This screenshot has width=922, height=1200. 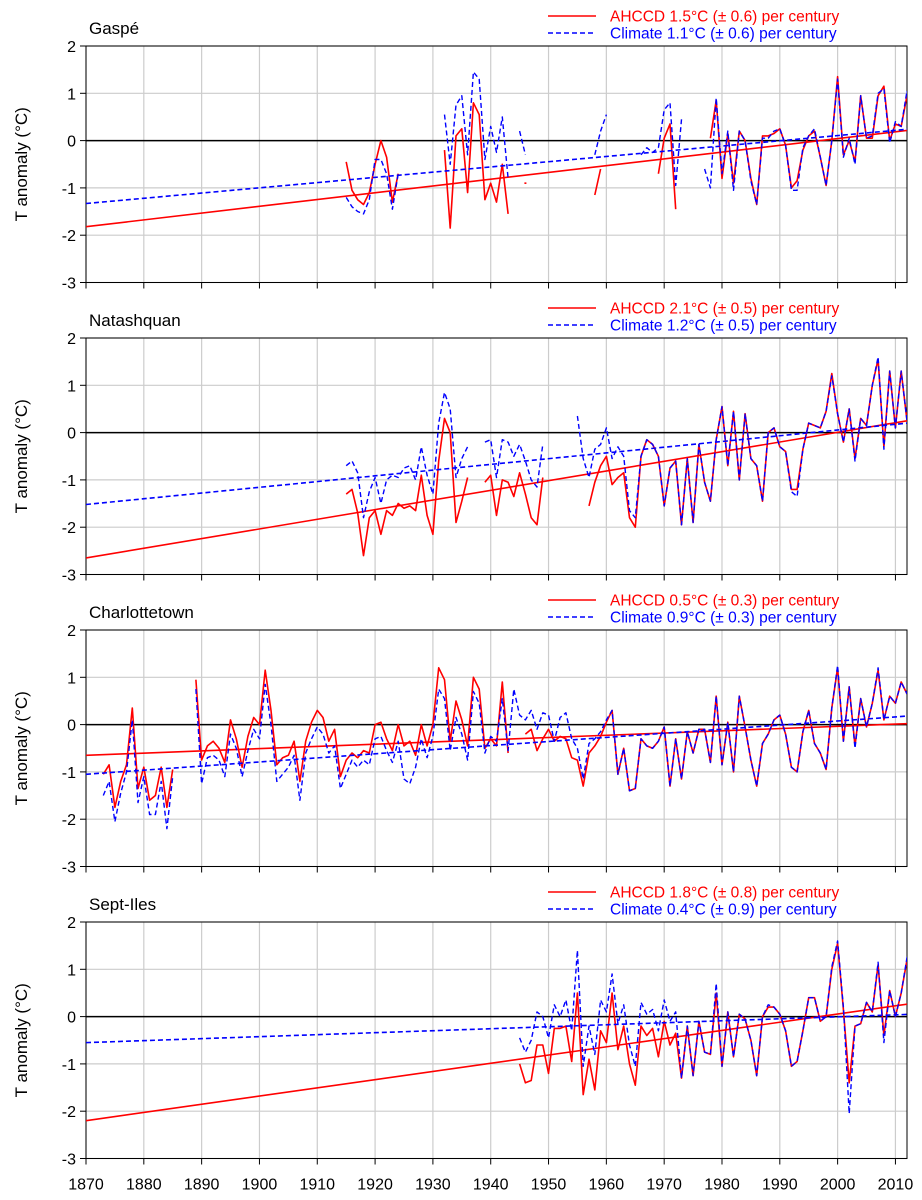 I want to click on legend-label: Climate 0.4°C (± 0.9) per century, so click(x=723, y=910).